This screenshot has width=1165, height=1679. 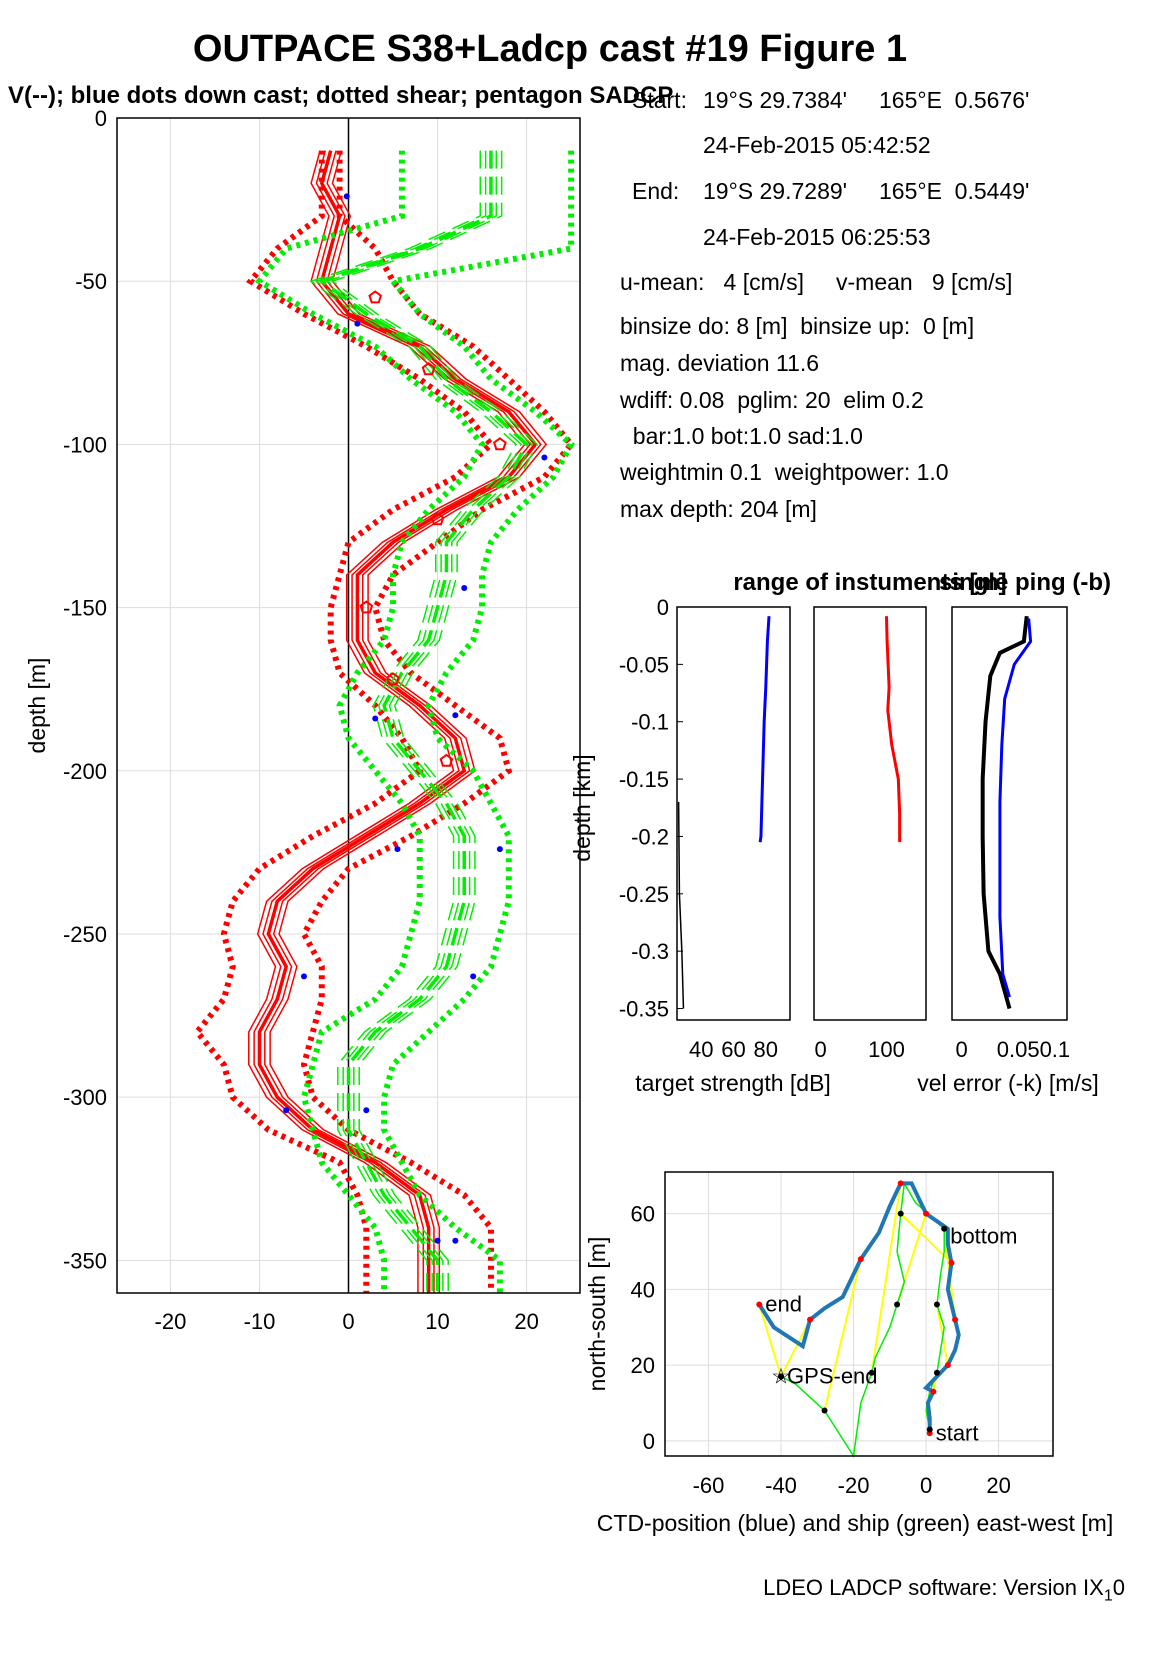 What do you see at coordinates (643, 1214) in the screenshot?
I see `y-tick-label: 60` at bounding box center [643, 1214].